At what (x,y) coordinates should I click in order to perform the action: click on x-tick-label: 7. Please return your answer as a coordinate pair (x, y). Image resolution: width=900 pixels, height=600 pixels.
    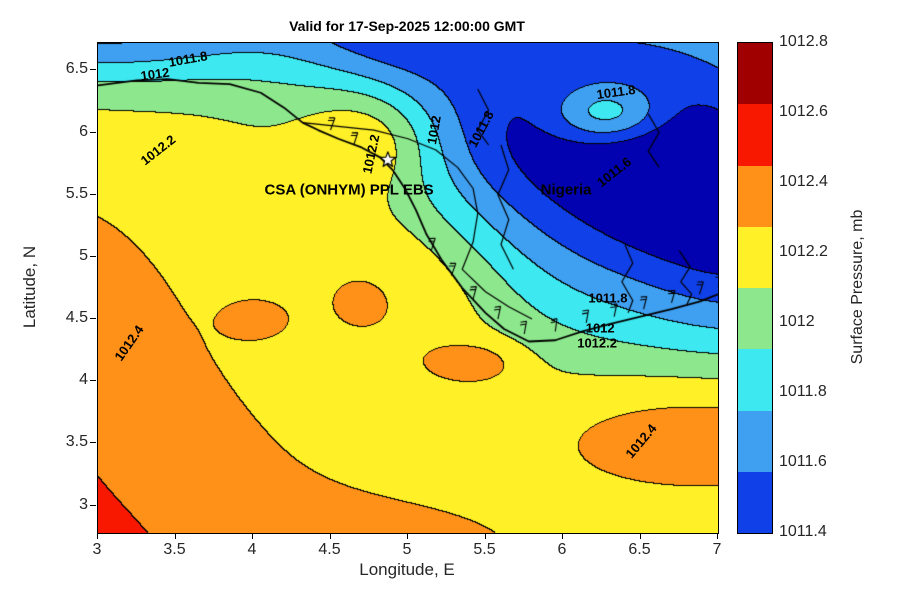
    Looking at the image, I should click on (717, 549).